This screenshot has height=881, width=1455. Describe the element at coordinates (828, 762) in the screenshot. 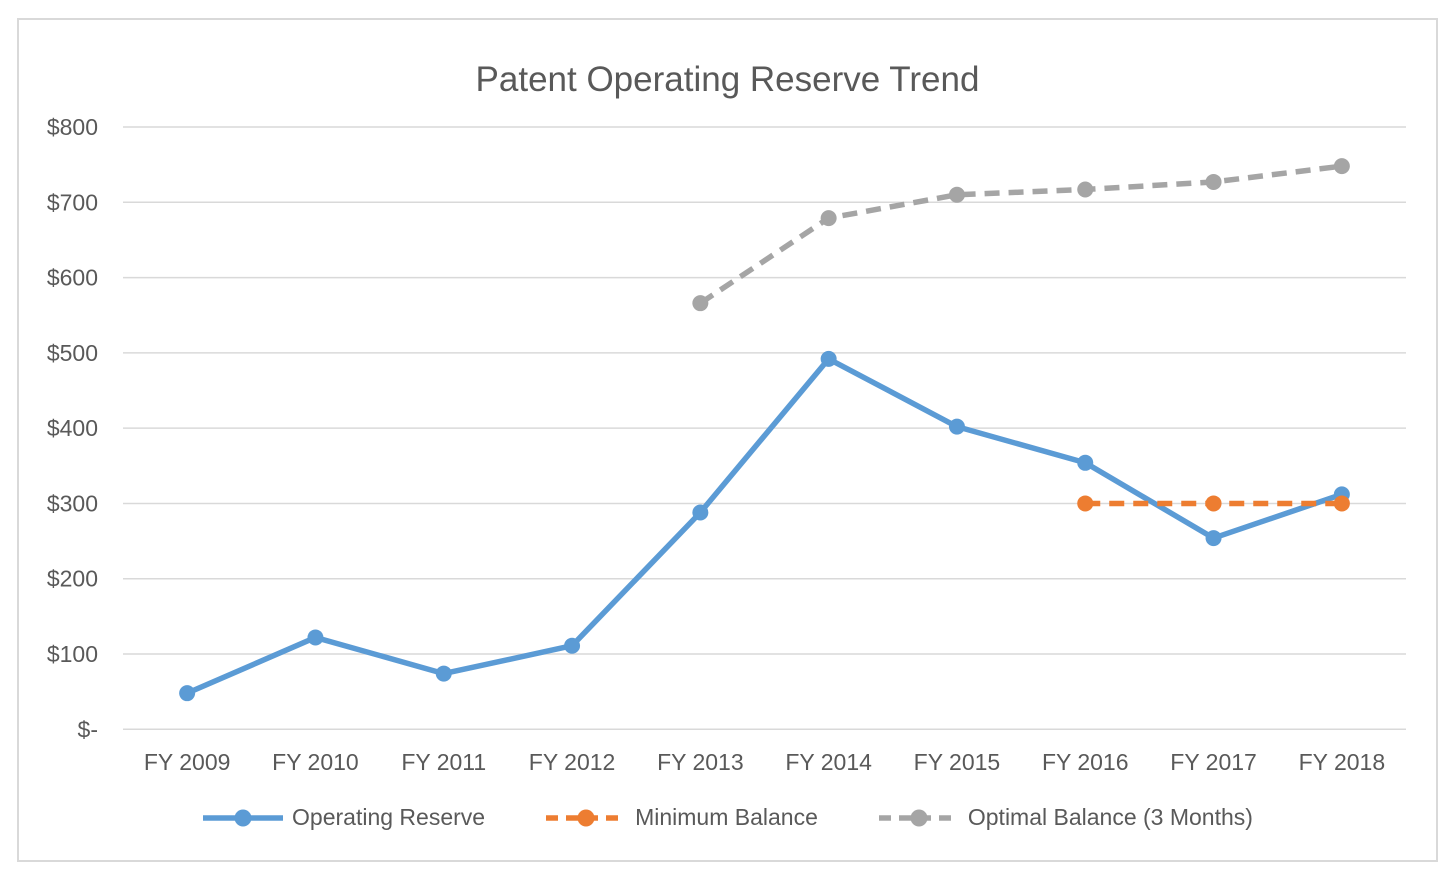

I see `x-axis-label: FY 2014` at that location.